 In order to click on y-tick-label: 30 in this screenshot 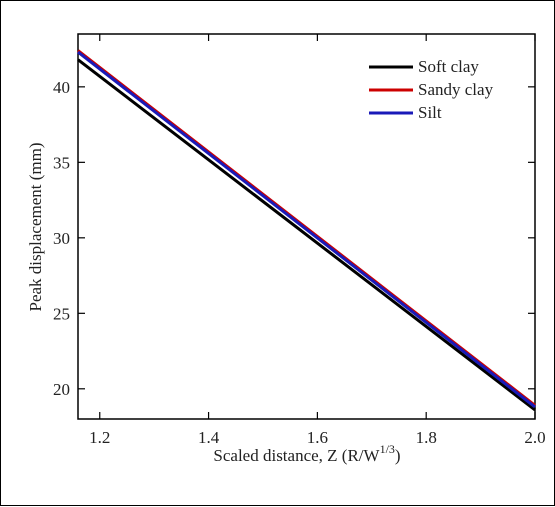, I will do `click(61, 238)`.